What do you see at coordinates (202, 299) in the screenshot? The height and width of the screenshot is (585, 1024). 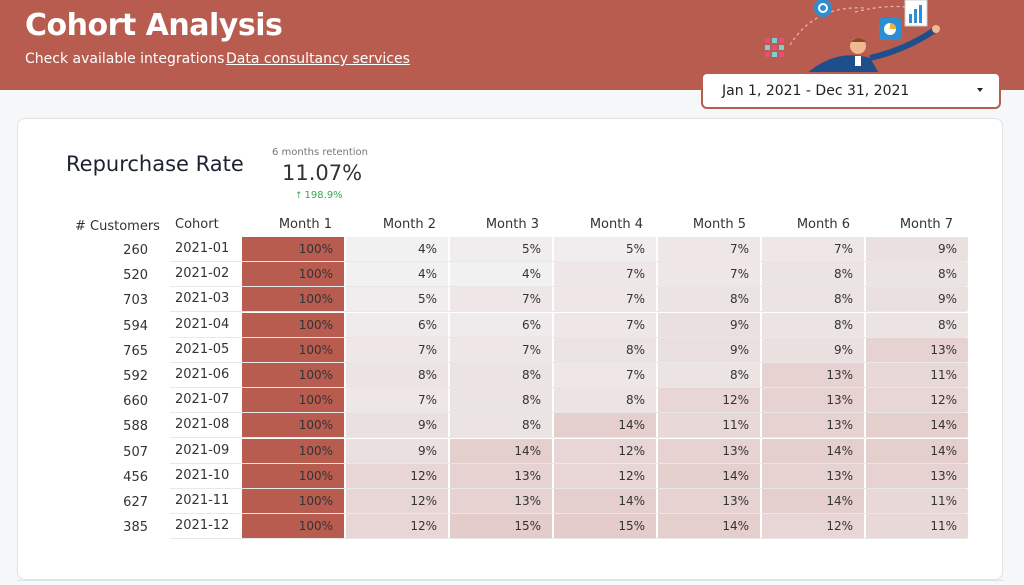 I see `cohort-label: 2021-03` at bounding box center [202, 299].